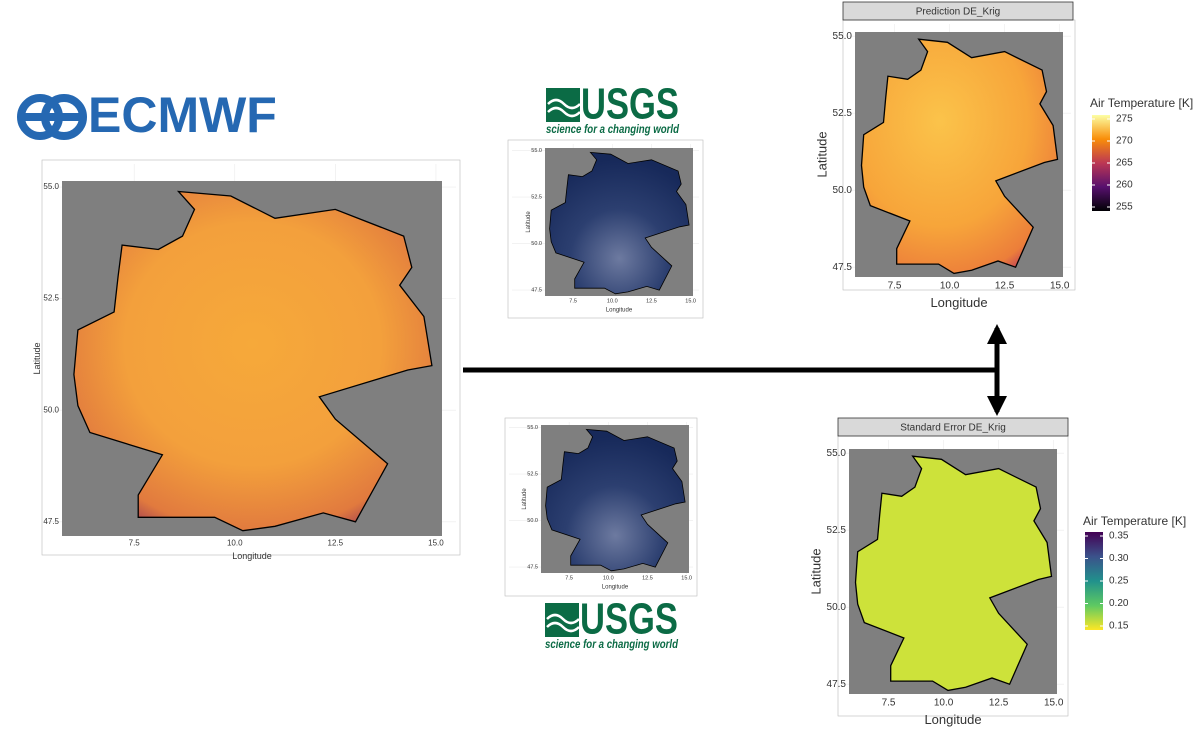  I want to click on panel-title: Prediction DE_Krig, so click(958, 12).